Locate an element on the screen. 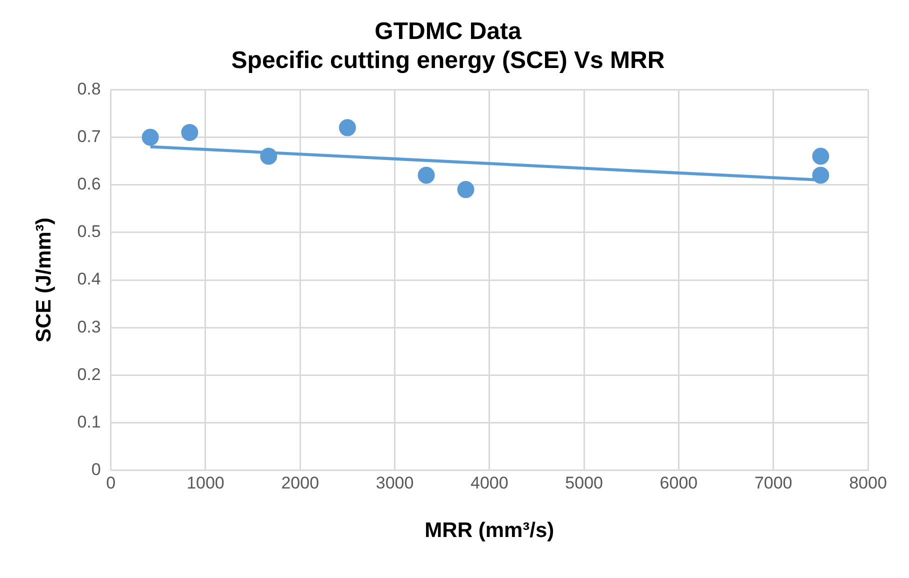  text: GTDMC Data is located at coordinates (448, 32).